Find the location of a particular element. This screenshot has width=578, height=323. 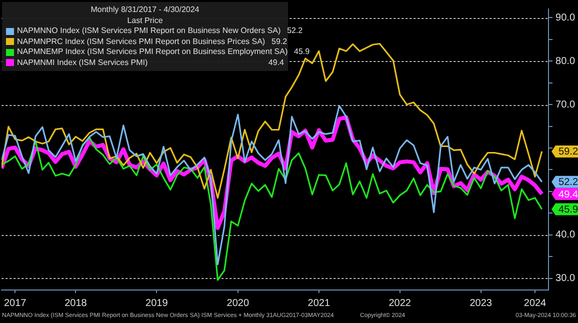

legend-title: Monthly 8/31/2017 - 4/30/2024 is located at coordinates (145, 9).